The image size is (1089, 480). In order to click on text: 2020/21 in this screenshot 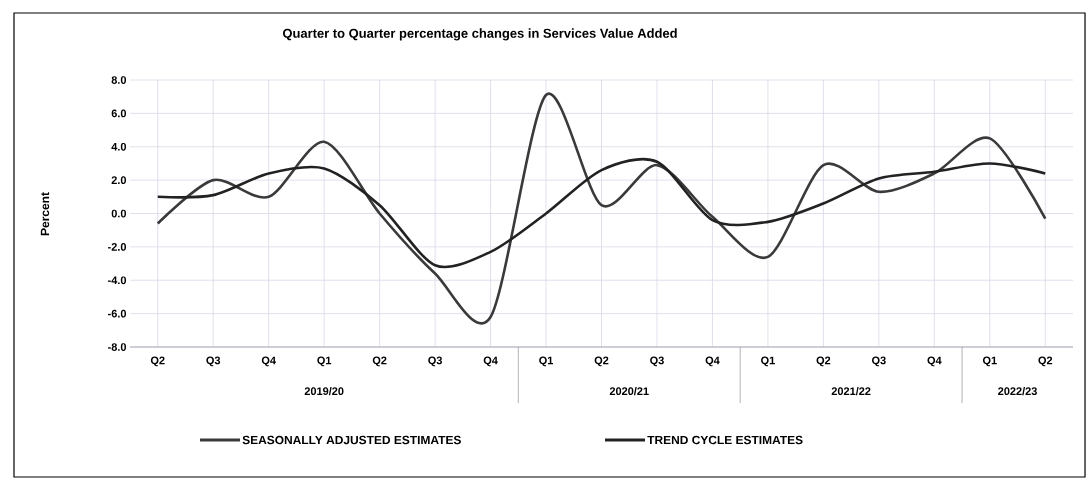, I will do `click(629, 391)`.